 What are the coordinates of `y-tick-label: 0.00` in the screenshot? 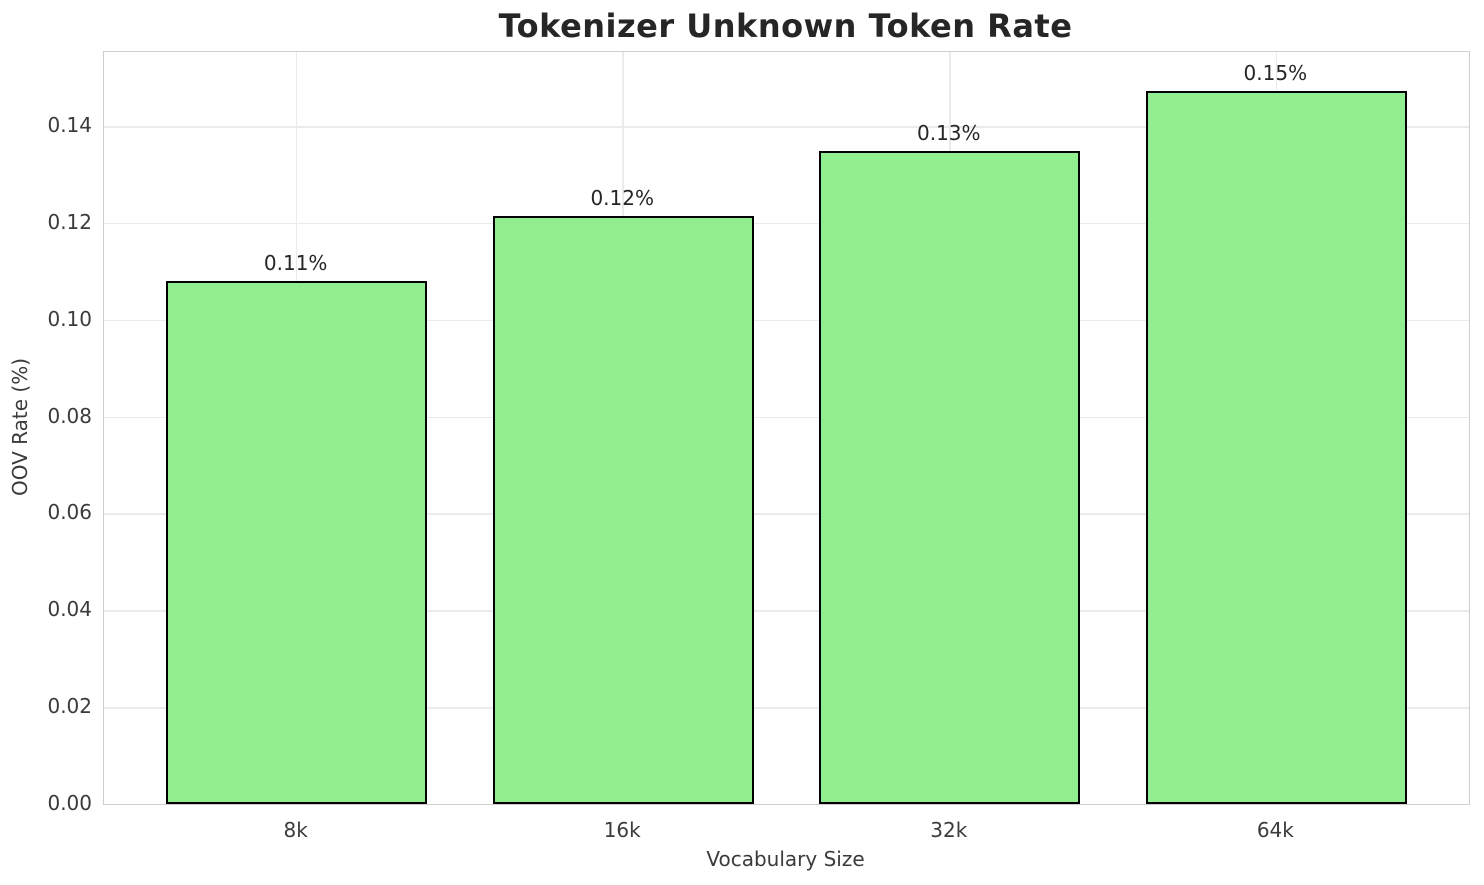 It's located at (69, 803).